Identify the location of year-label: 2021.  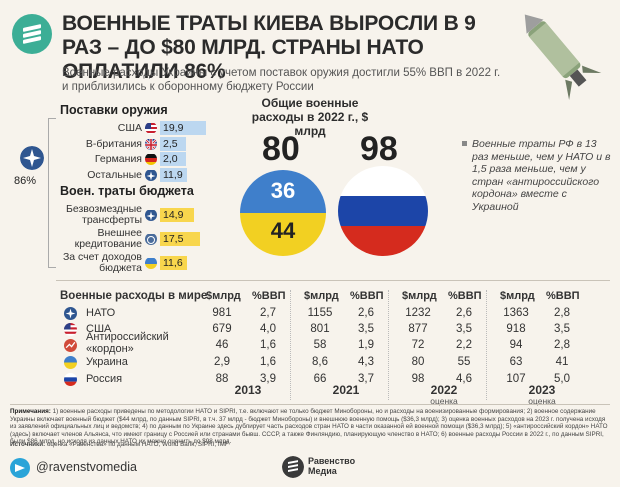
(346, 390).